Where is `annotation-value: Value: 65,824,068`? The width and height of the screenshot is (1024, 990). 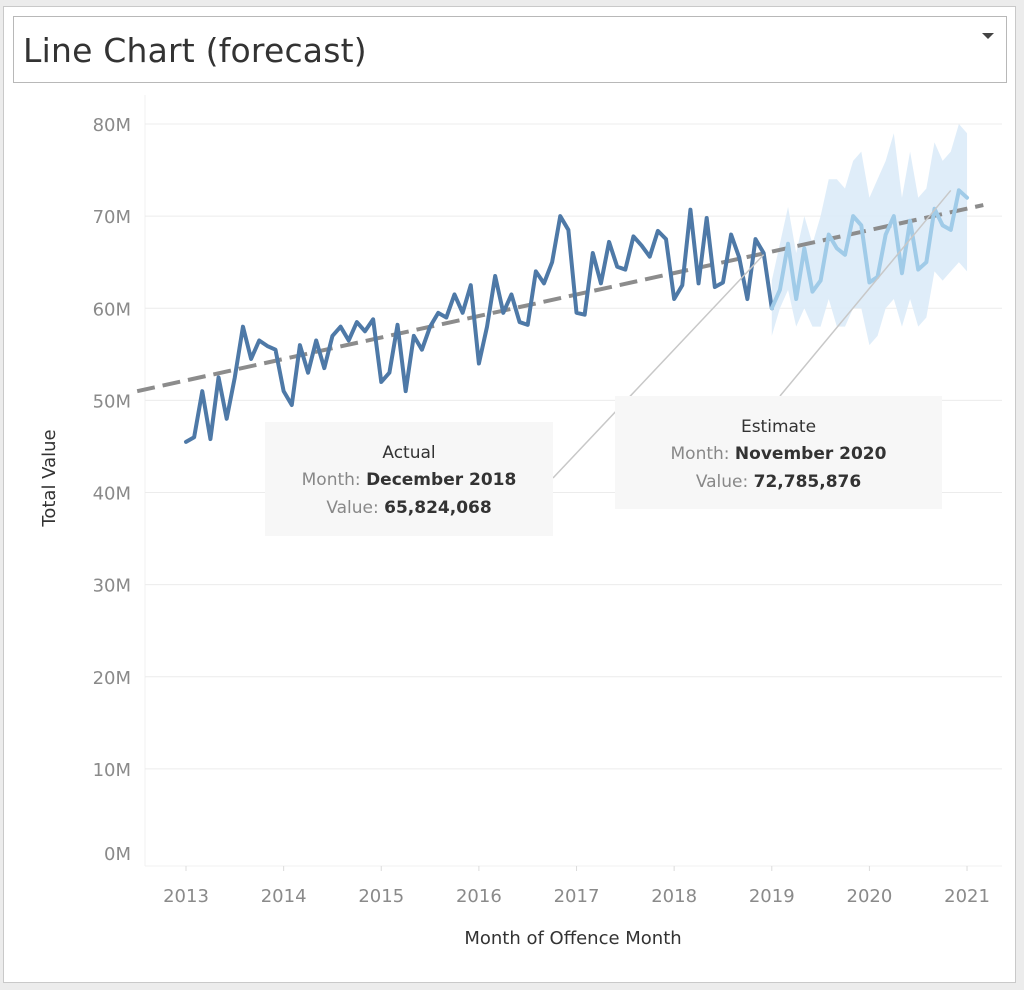
annotation-value: Value: 65,824,068 is located at coordinates (408, 508).